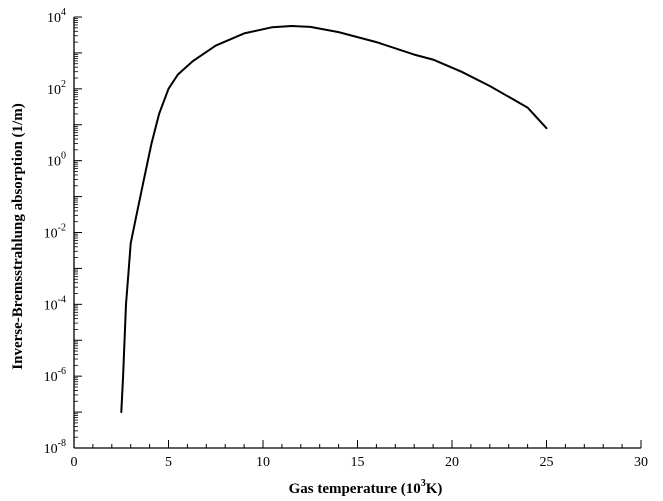 This screenshot has width=663, height=501. Describe the element at coordinates (74, 462) in the screenshot. I see `x-tick-label: 0` at that location.